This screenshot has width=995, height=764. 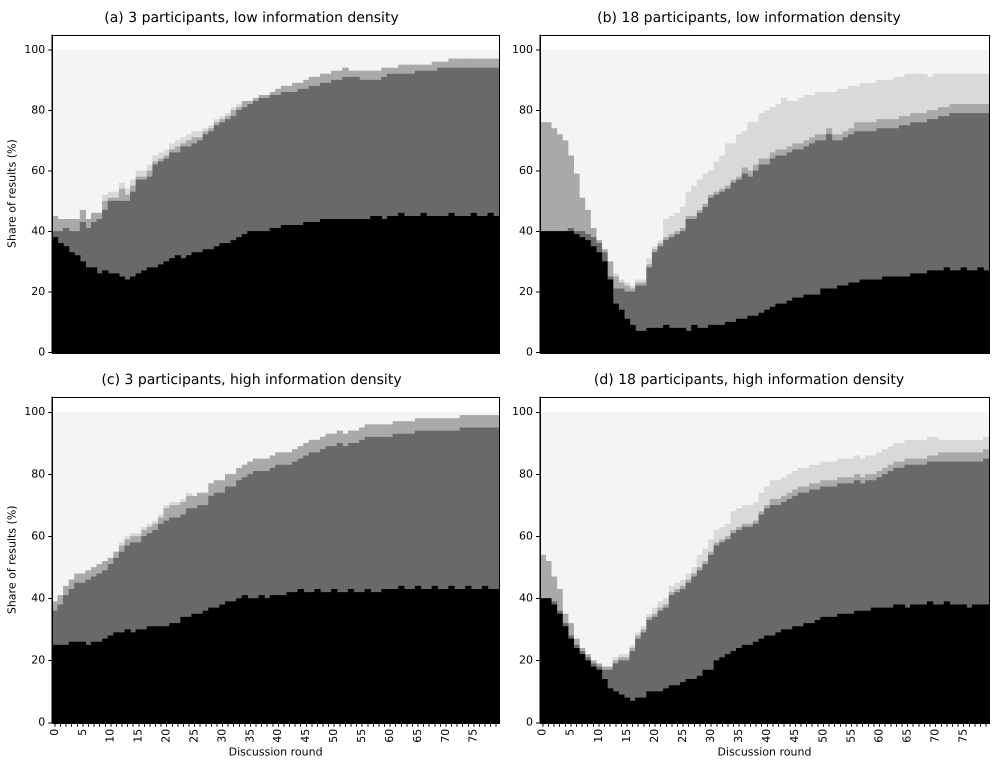 I want to click on chart-title: (a) 3 participants, low information density, so click(x=251, y=18).